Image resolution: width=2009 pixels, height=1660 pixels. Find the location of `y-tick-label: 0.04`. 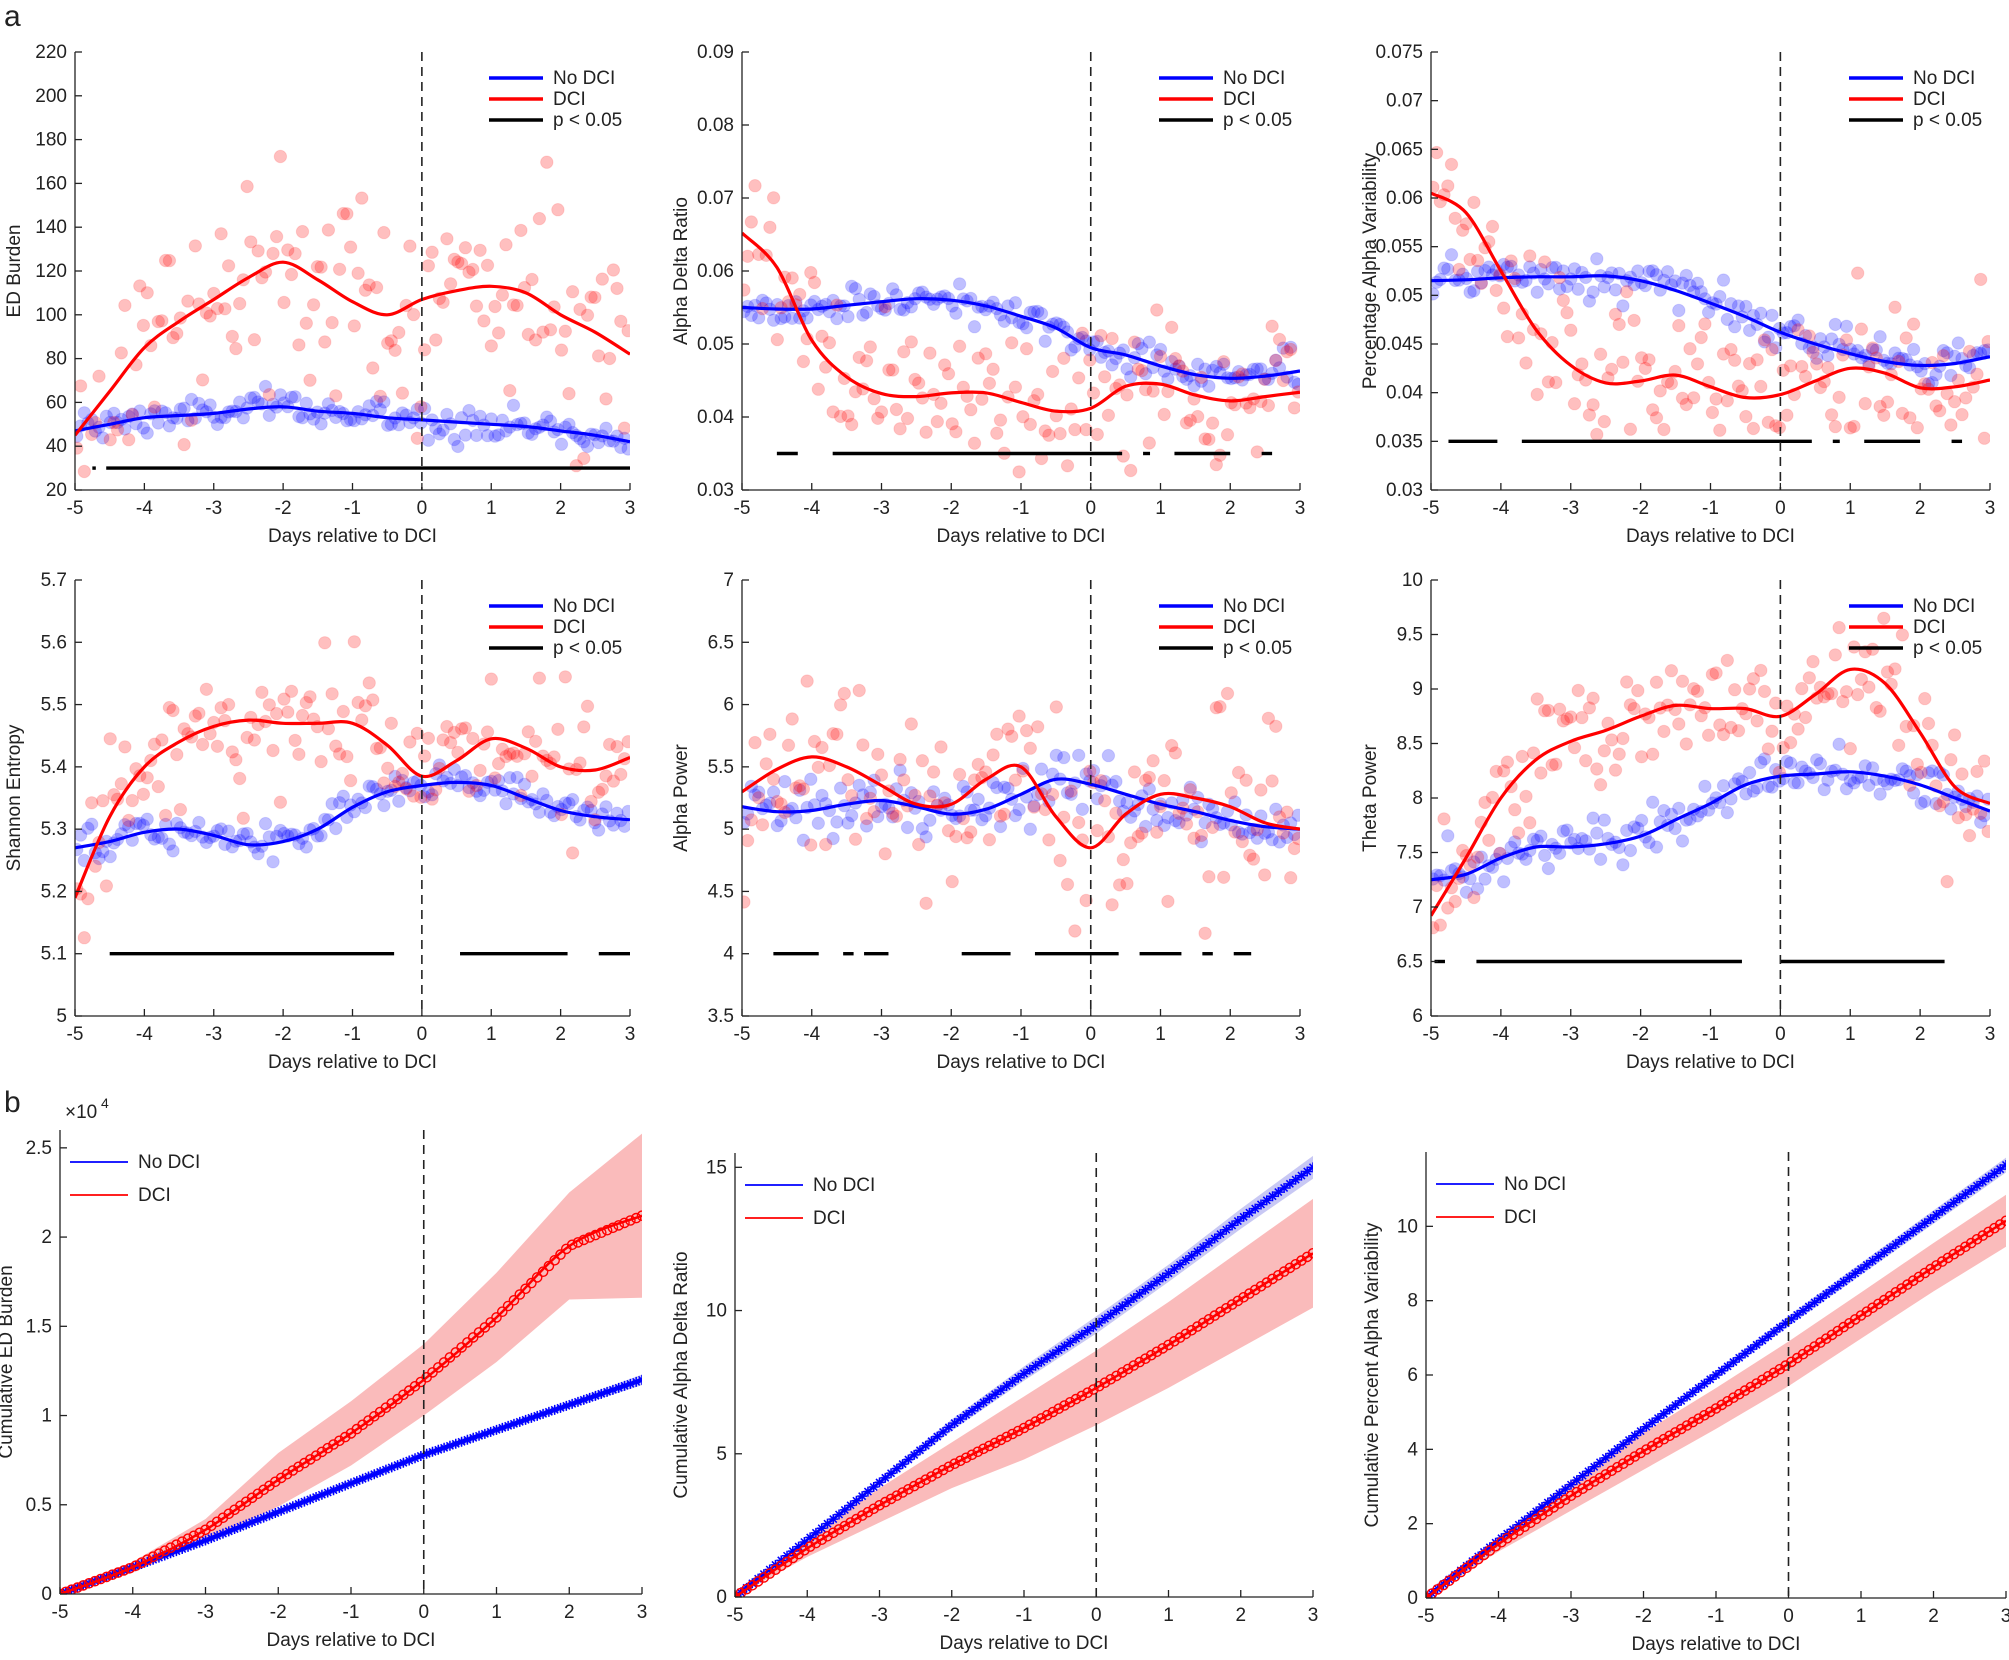

y-tick-label: 0.04 is located at coordinates (715, 417).